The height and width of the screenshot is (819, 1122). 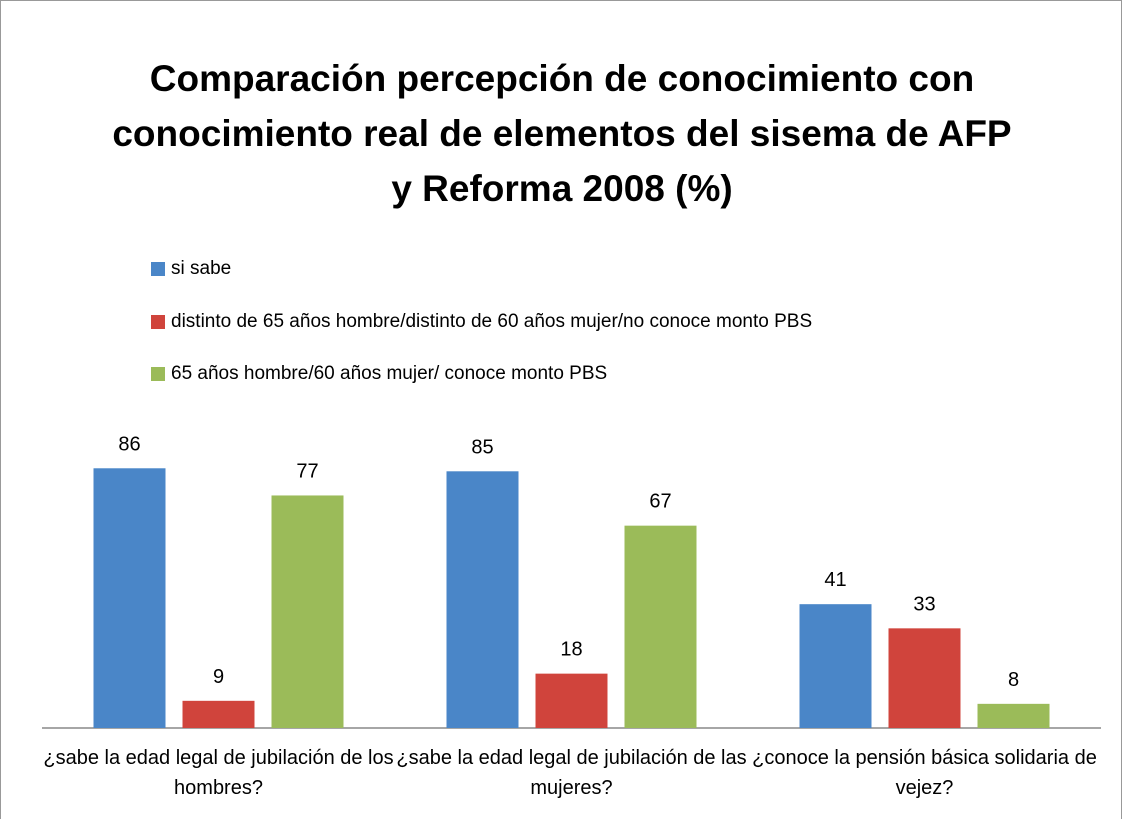 I want to click on data-label: 18, so click(x=571, y=650).